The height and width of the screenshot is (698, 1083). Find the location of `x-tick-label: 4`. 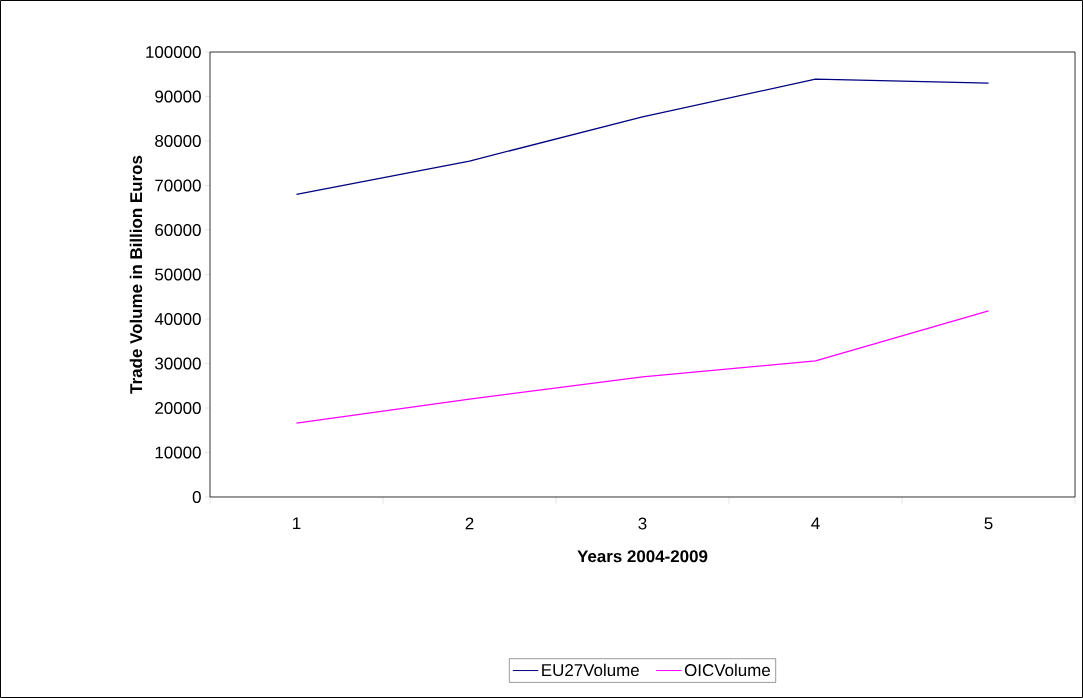

x-tick-label: 4 is located at coordinates (815, 523).